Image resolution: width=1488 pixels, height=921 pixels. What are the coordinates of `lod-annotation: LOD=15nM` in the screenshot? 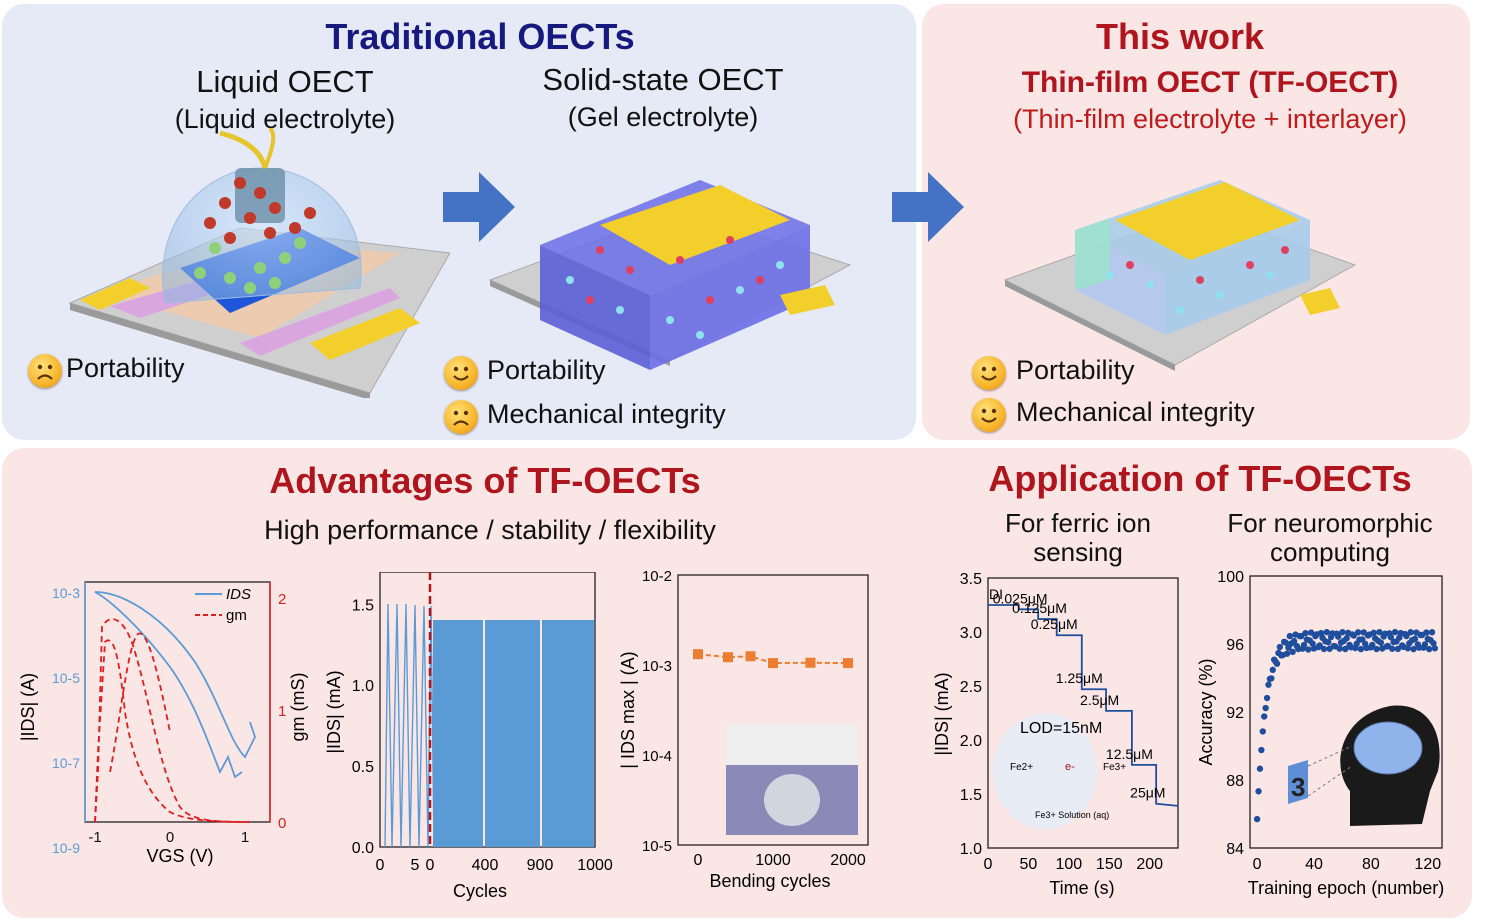 It's located at (1061, 728).